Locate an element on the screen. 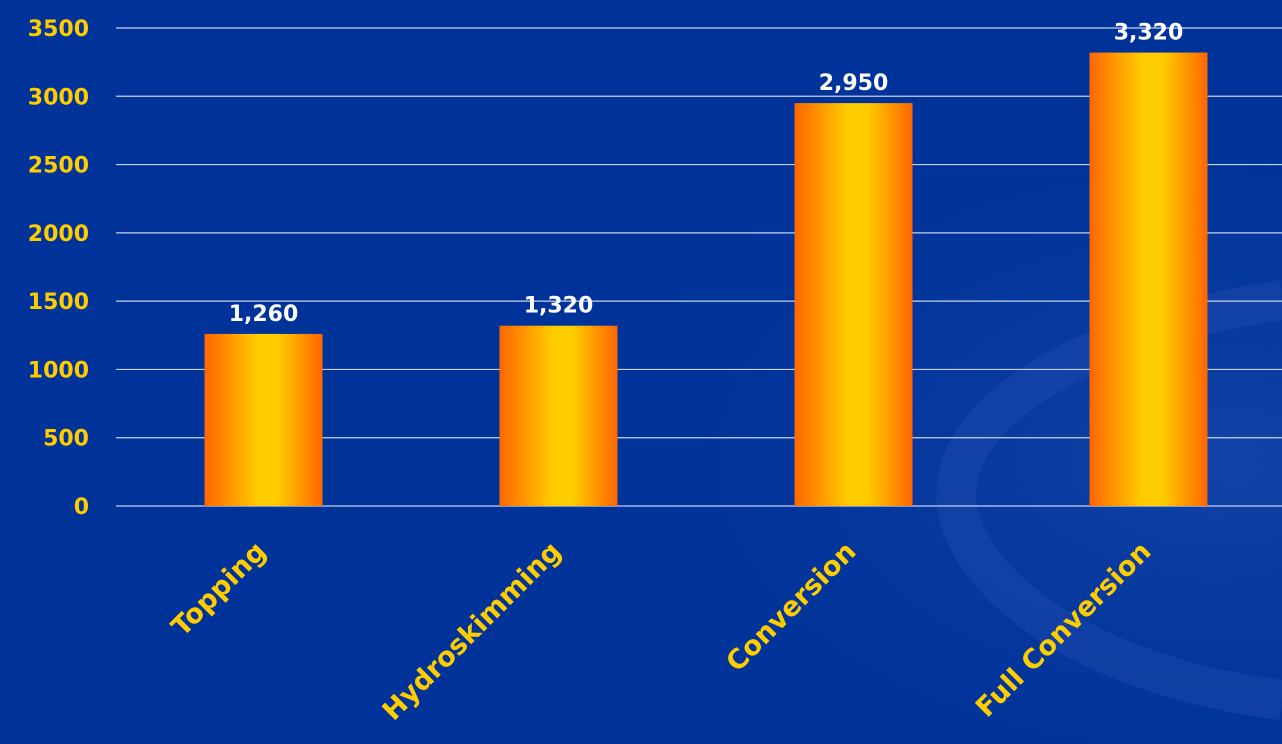  y-tick-label: 500 is located at coordinates (66, 439).